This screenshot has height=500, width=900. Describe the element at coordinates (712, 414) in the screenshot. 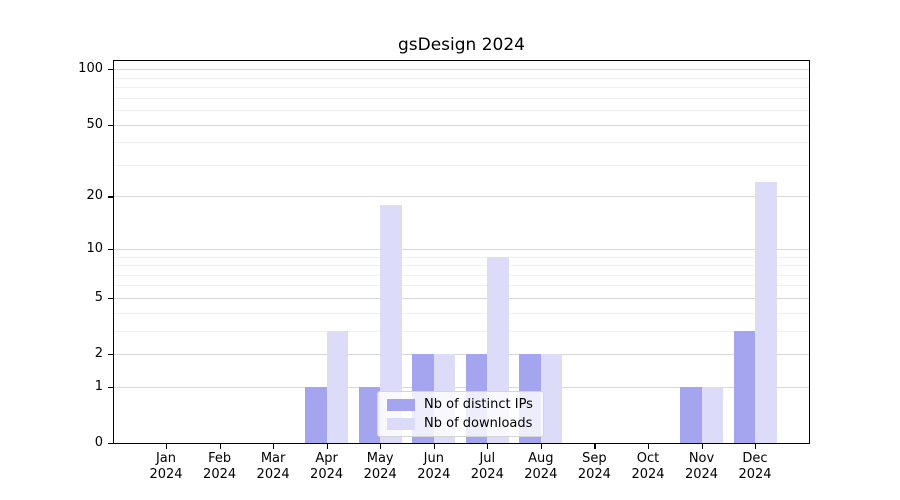

I see `bar-downloads-nov` at that location.